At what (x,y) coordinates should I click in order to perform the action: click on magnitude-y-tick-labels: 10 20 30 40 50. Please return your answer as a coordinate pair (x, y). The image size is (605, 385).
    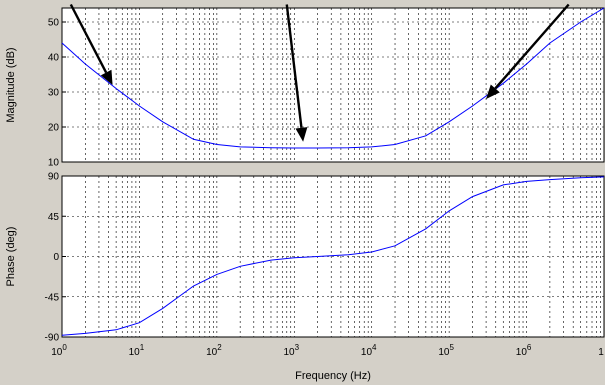
    Looking at the image, I should click on (57, 93).